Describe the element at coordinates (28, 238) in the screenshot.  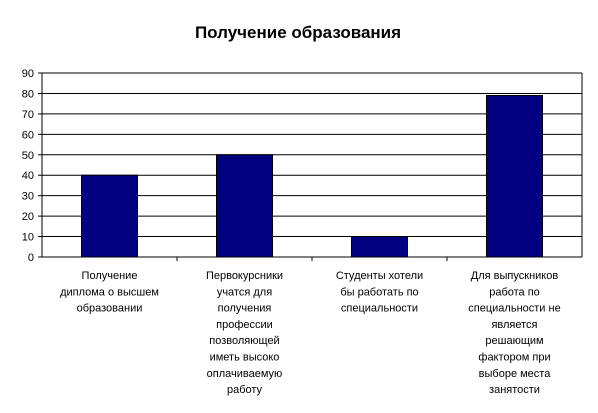
I see `y-tick-label: 10` at that location.